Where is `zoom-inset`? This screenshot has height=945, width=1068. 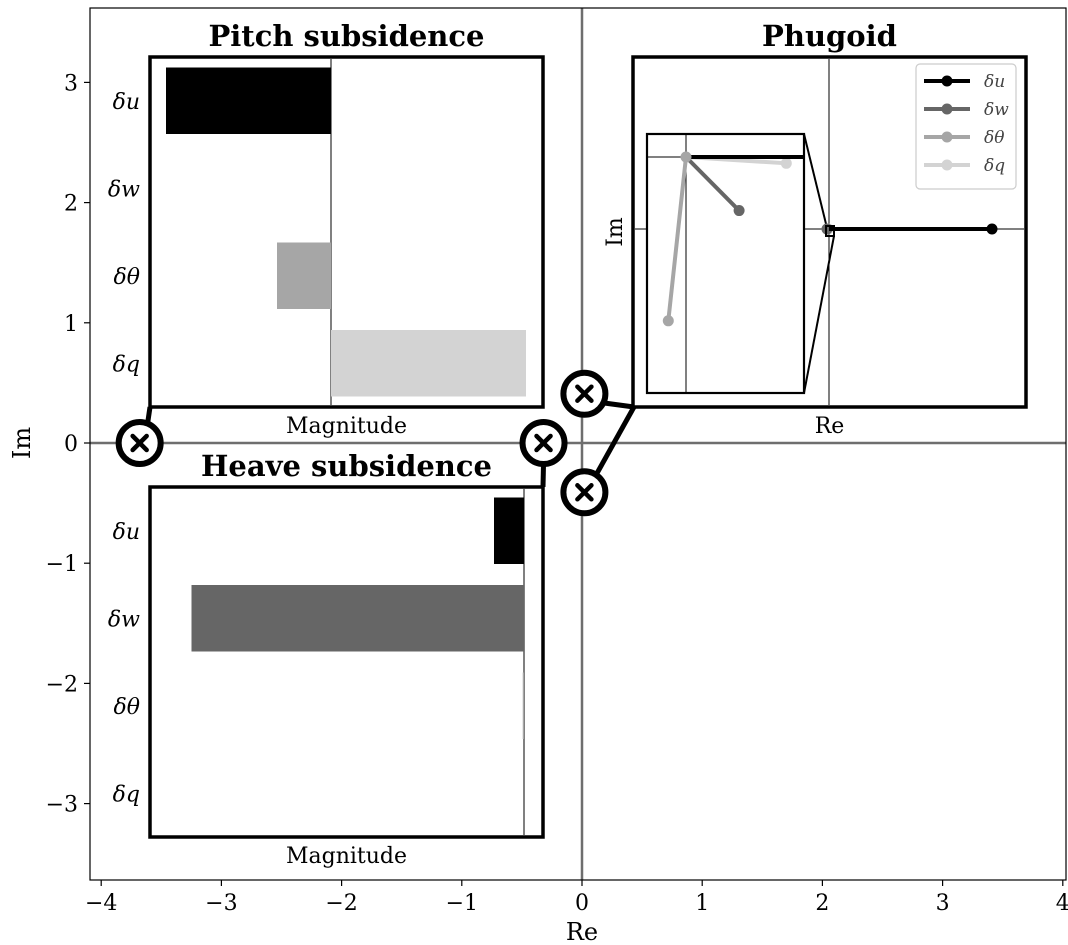
zoom-inset is located at coordinates (725, 263).